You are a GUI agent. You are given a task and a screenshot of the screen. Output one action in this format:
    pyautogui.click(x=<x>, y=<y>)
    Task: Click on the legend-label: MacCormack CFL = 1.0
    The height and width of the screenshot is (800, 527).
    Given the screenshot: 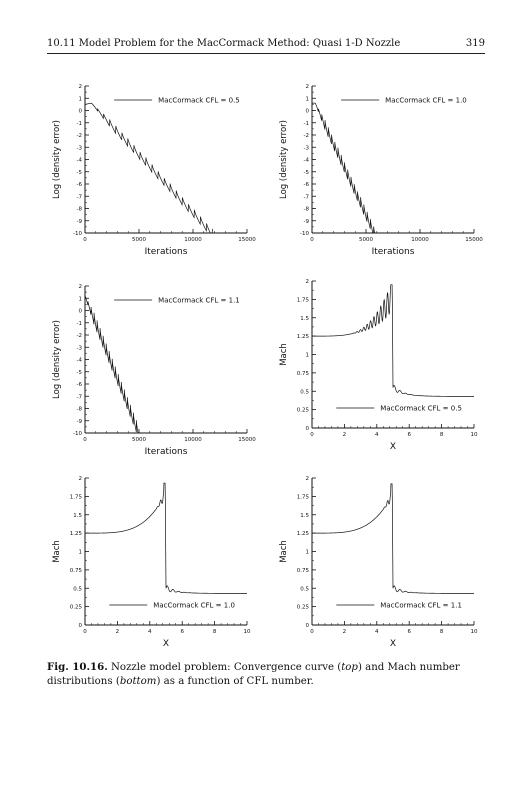 What is the action you would take?
    pyautogui.click(x=426, y=101)
    